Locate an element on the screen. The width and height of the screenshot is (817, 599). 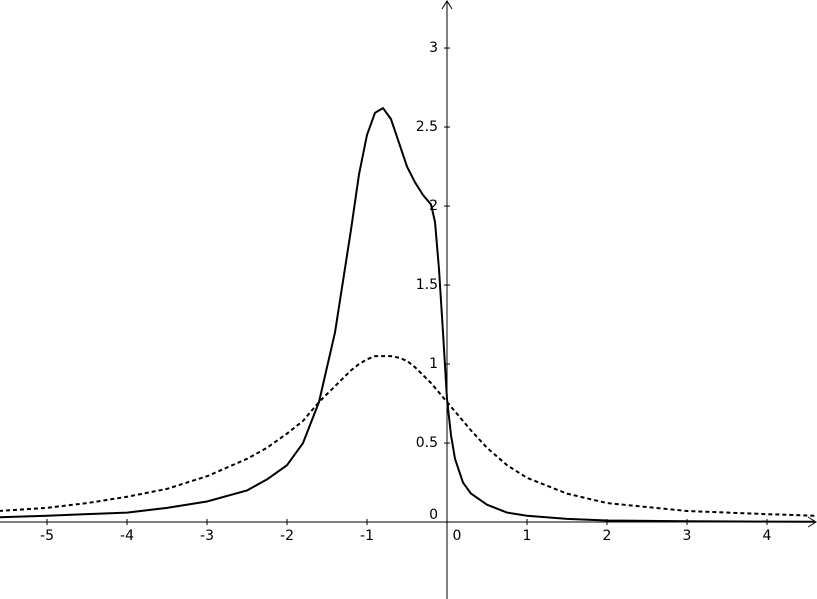
y-axis-arrow is located at coordinates (447, 5).